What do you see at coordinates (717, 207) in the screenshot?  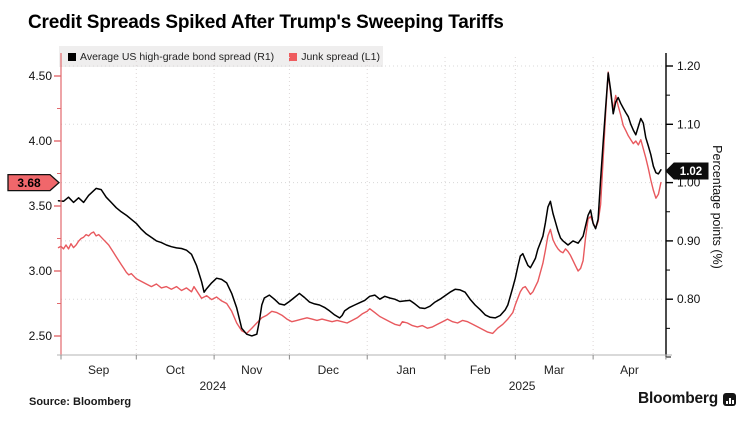 I see `right-axis-title: Percentage points (%)` at bounding box center [717, 207].